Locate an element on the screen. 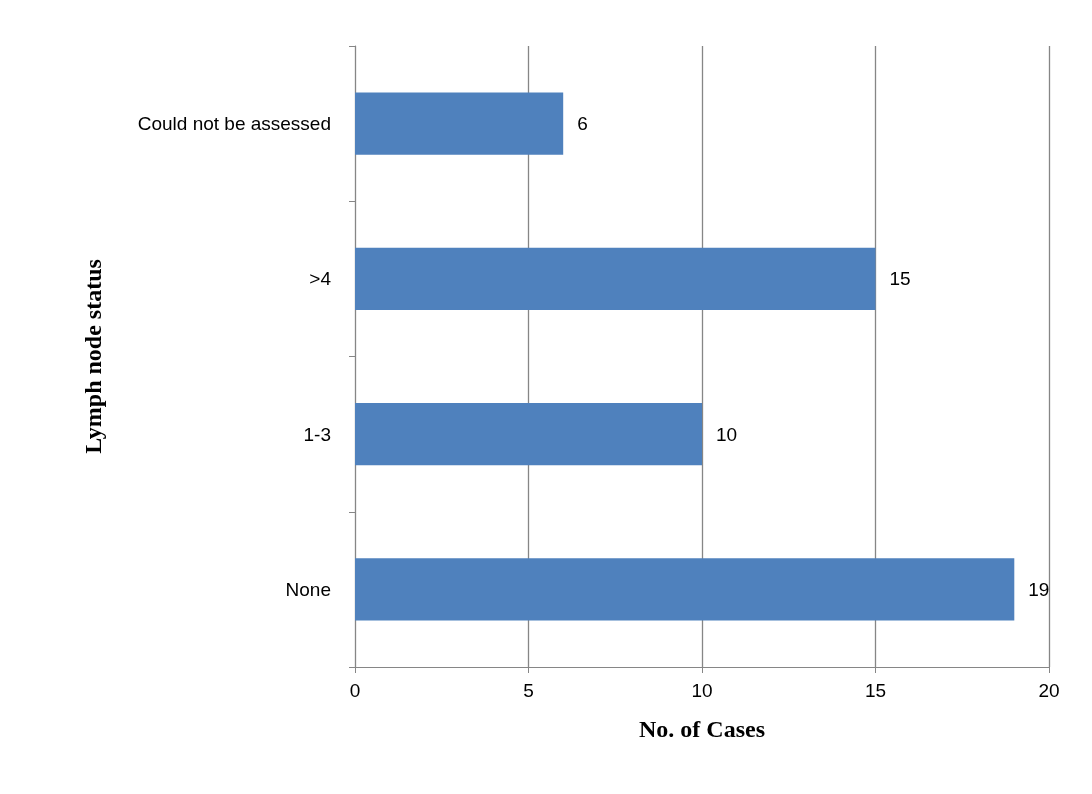 The width and height of the screenshot is (1092, 794). data-label: 6 is located at coordinates (582, 124).